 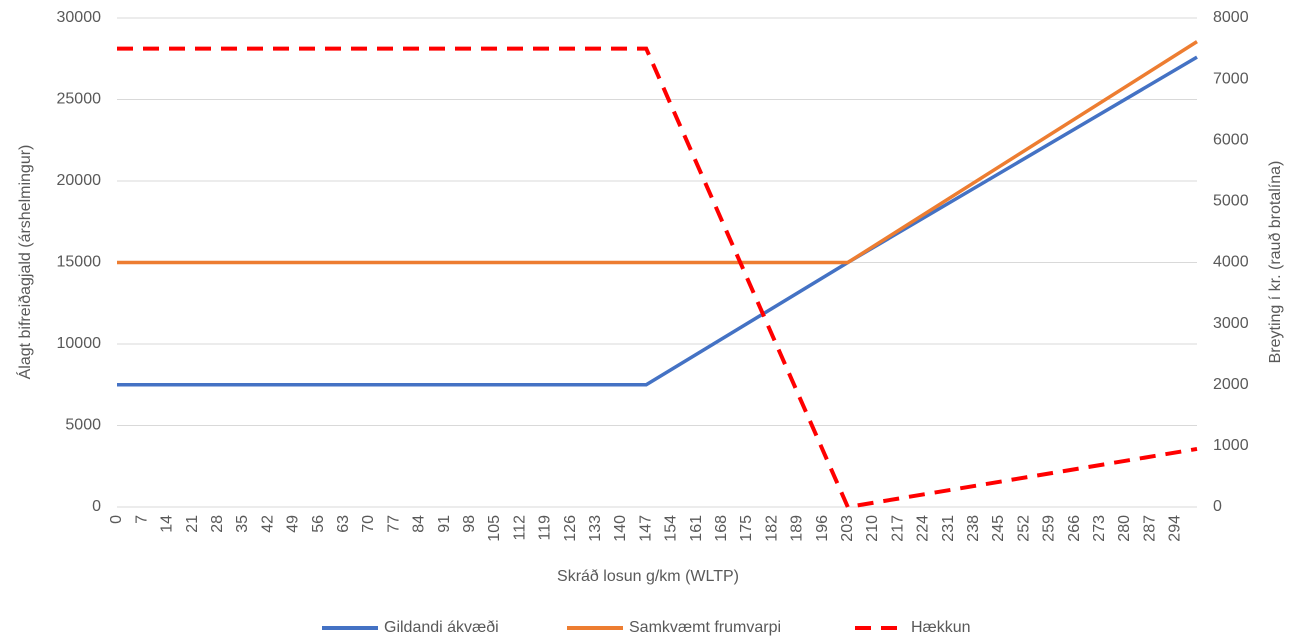 I want to click on x-tick-label: 280, so click(x=1124, y=528).